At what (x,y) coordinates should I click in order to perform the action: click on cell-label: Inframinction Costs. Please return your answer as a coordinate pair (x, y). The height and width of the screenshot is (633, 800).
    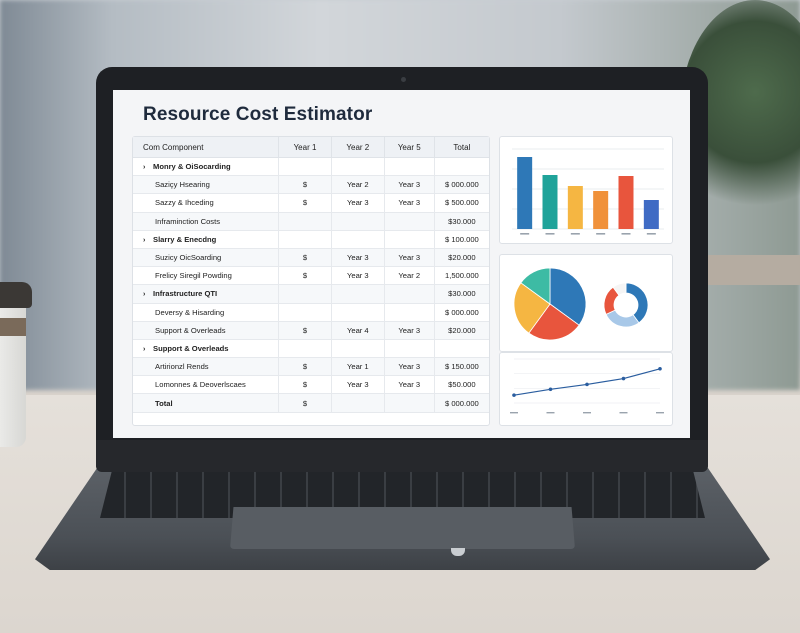
    Looking at the image, I should click on (206, 221).